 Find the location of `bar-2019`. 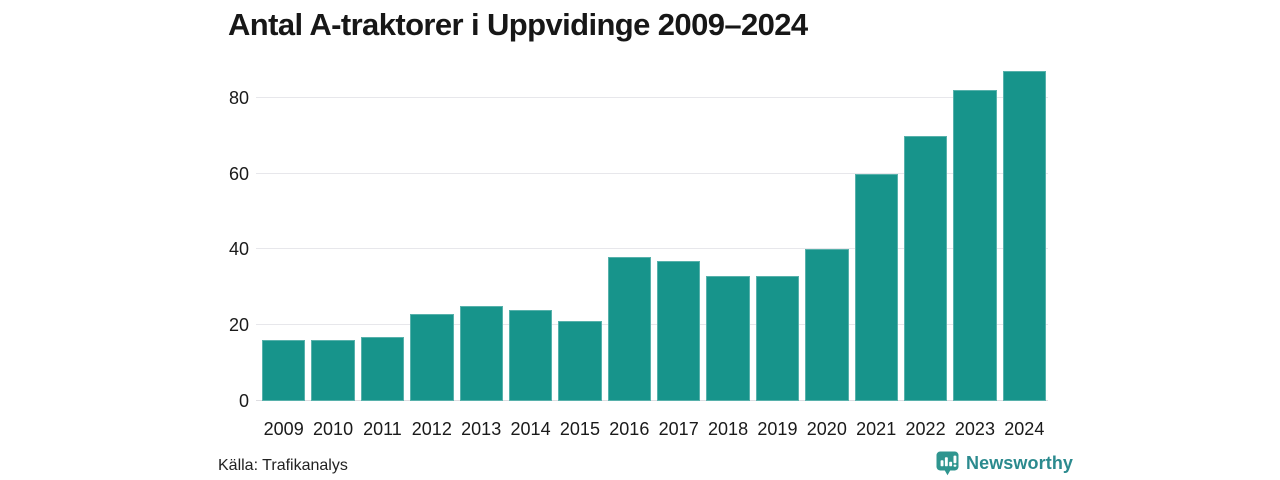

bar-2019 is located at coordinates (777, 338).